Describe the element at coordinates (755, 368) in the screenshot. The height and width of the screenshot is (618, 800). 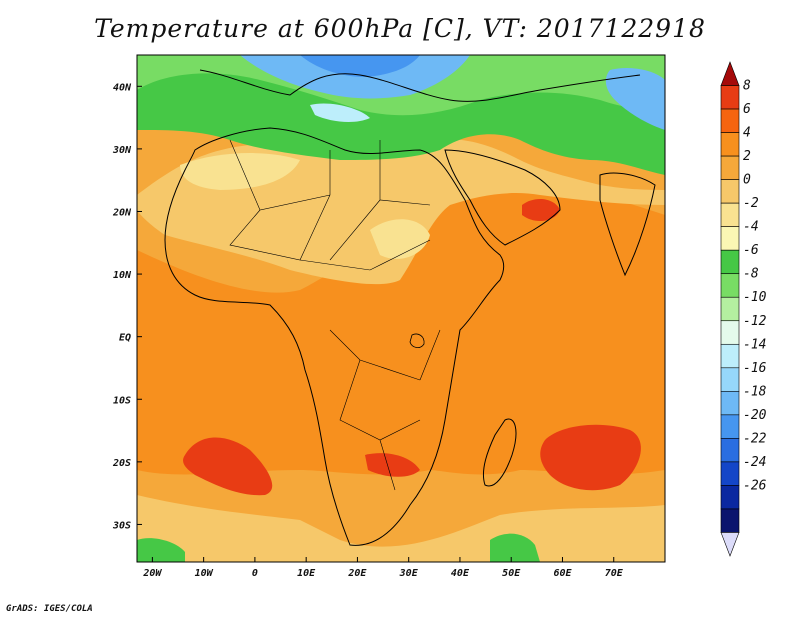
I see `colorbar-label: -16` at that location.